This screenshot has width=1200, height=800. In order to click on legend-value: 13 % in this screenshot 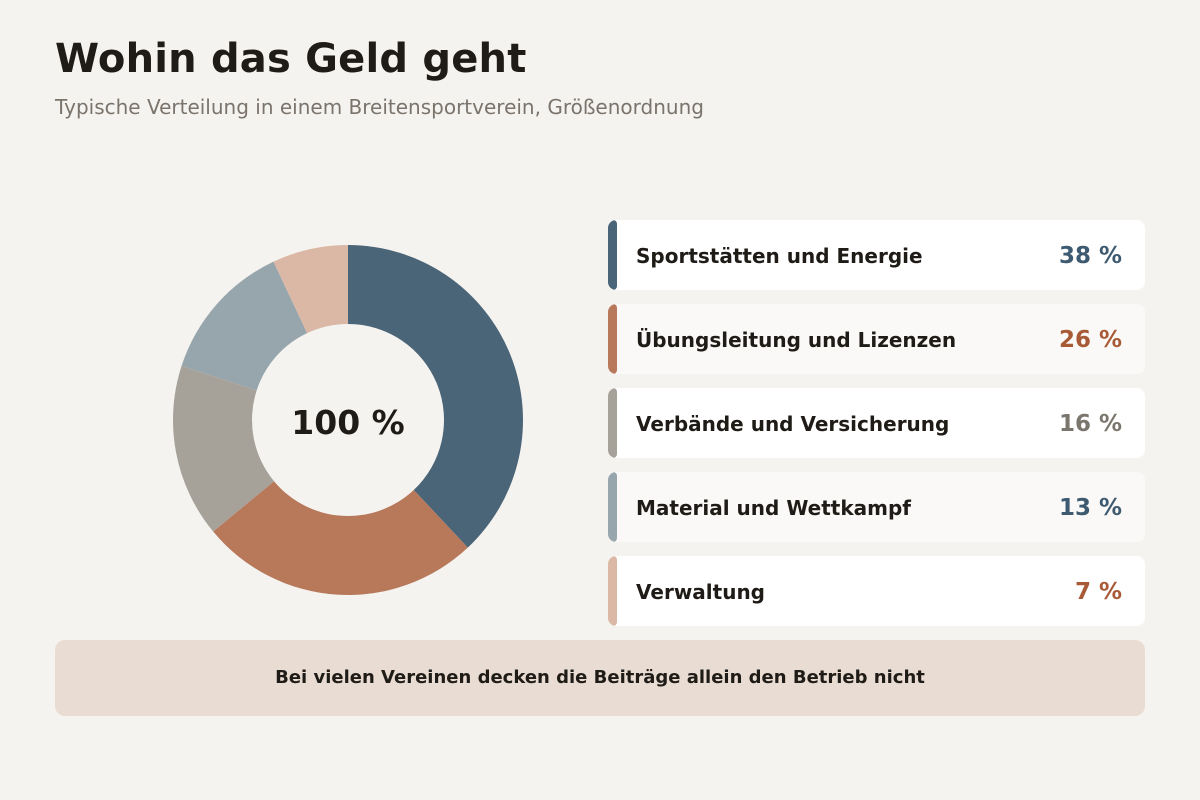, I will do `click(1090, 508)`.